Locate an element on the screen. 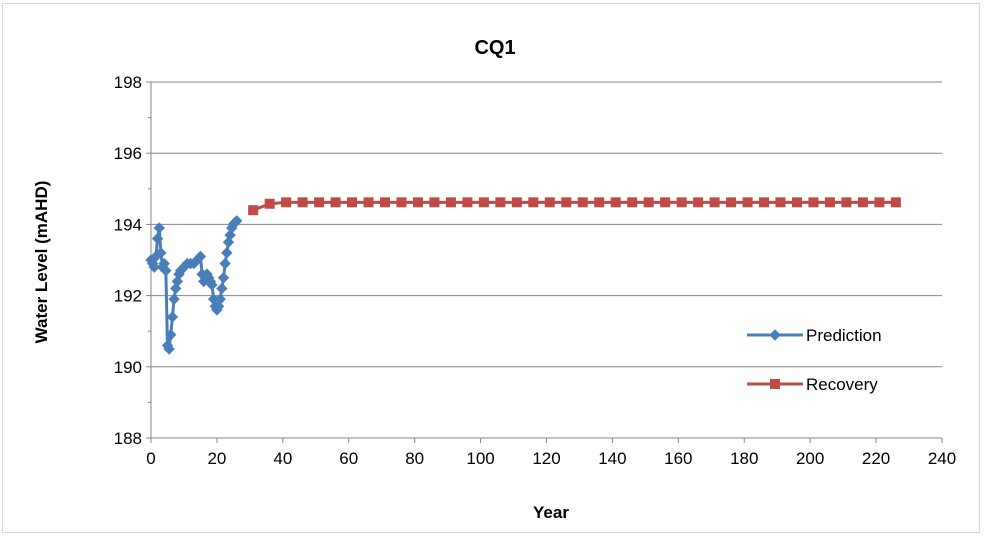  y-axis-title: Water Level (mAHD) is located at coordinates (41, 262).